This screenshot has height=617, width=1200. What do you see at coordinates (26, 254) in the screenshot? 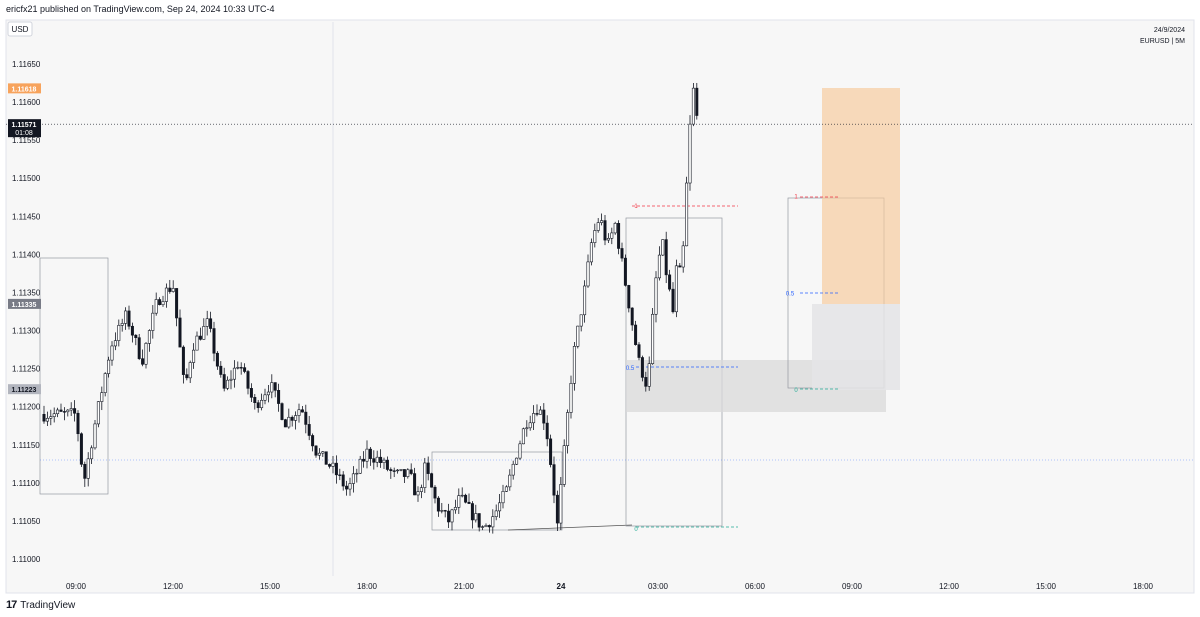
I see `y-tick-label: 1.11400` at bounding box center [26, 254].